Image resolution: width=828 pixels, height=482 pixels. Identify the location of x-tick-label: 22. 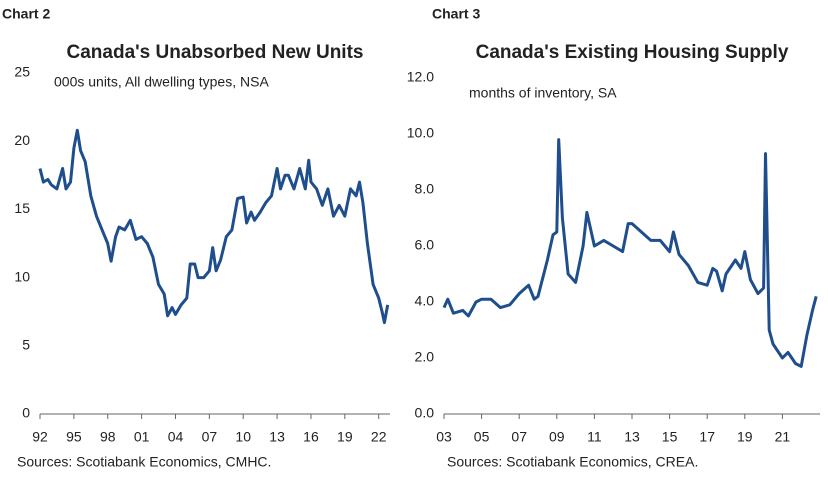
(379, 437).